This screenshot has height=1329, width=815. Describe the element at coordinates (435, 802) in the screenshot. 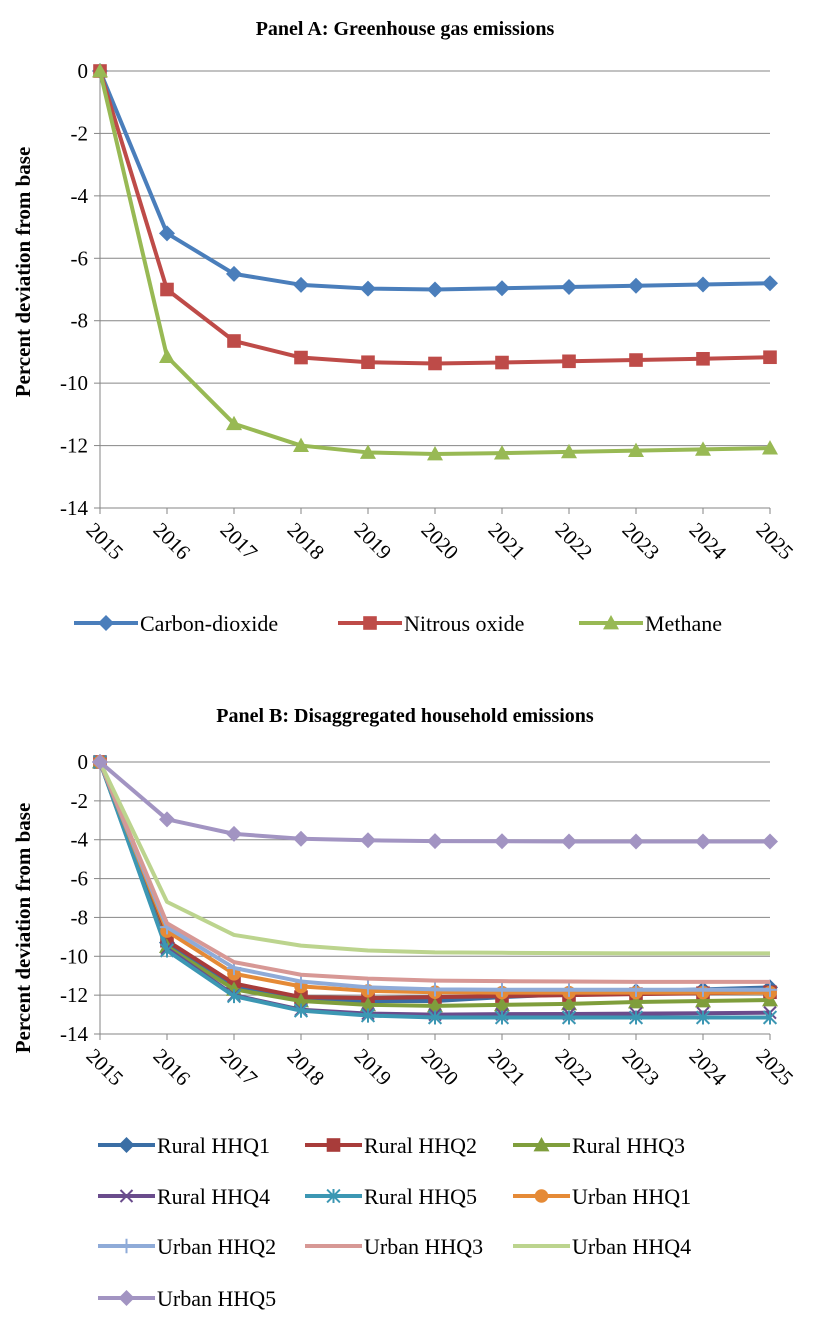

I see `series-urban-hhq5` at that location.